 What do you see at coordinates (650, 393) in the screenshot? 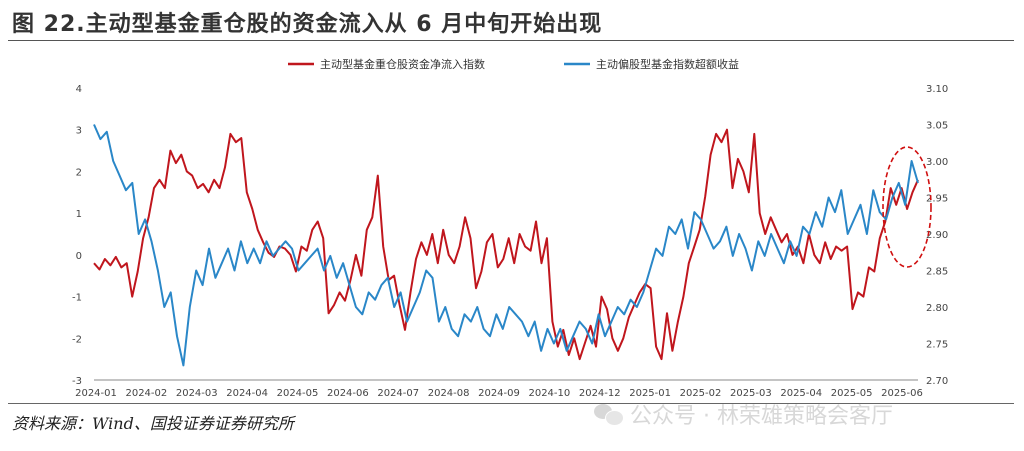
I see `x-tick-label: 2025-01` at bounding box center [650, 393].